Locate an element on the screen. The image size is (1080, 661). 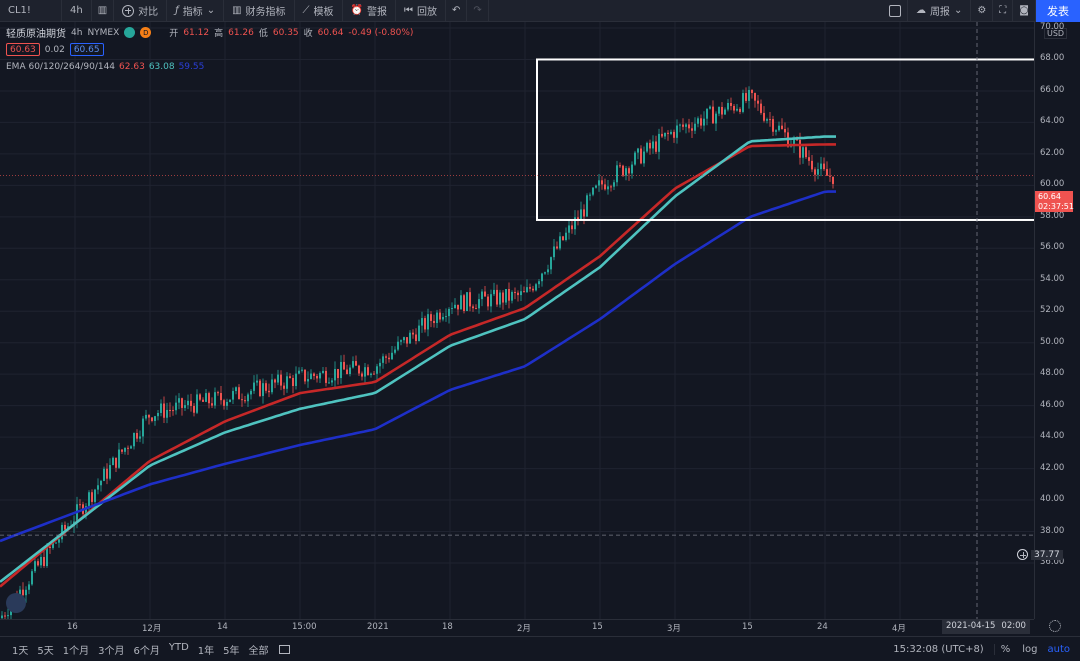
publish-button: 发表 is located at coordinates (1058, 11).